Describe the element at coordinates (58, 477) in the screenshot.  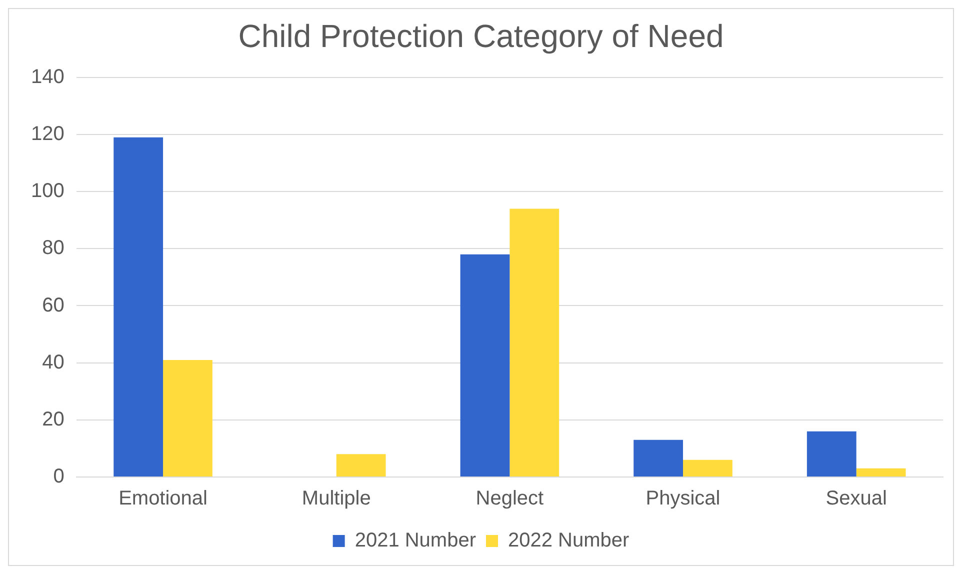
I see `y-tick-label: 0` at that location.